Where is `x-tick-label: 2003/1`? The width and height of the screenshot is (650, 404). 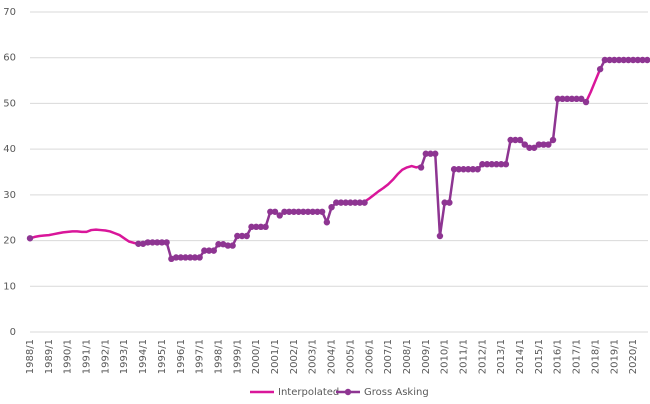 x-tick-label: 2003/1 is located at coordinates (313, 356).